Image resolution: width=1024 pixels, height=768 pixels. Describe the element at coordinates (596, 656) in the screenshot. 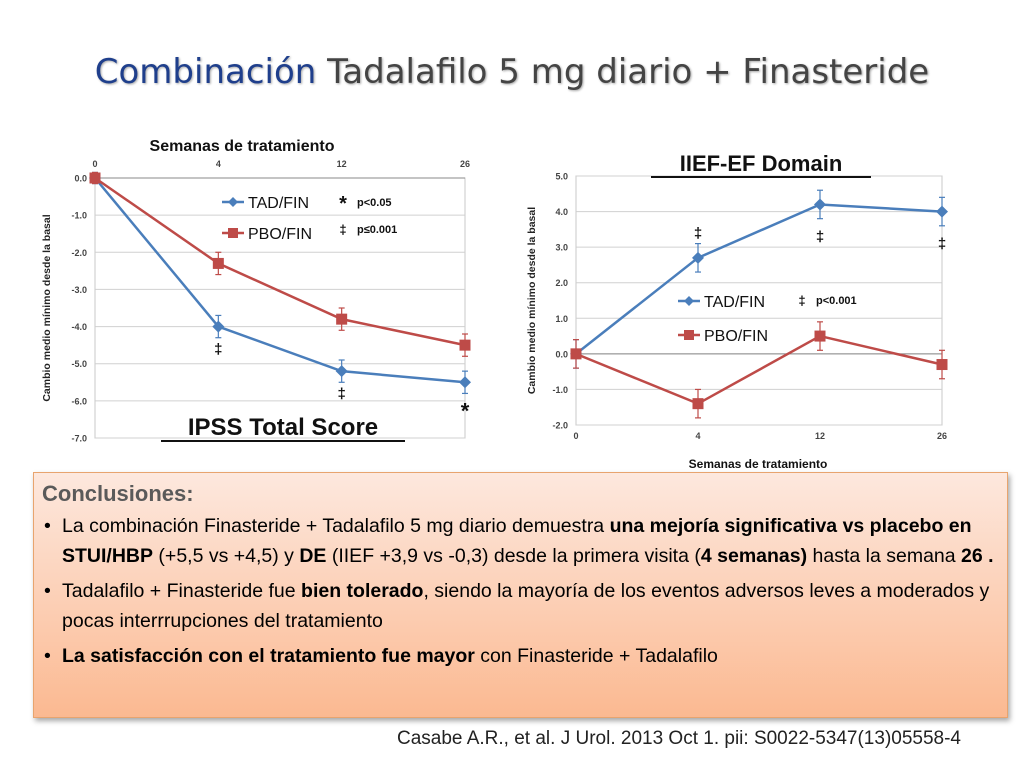

I see `conclusion-text: con Finasteride + Tadalafilo` at that location.